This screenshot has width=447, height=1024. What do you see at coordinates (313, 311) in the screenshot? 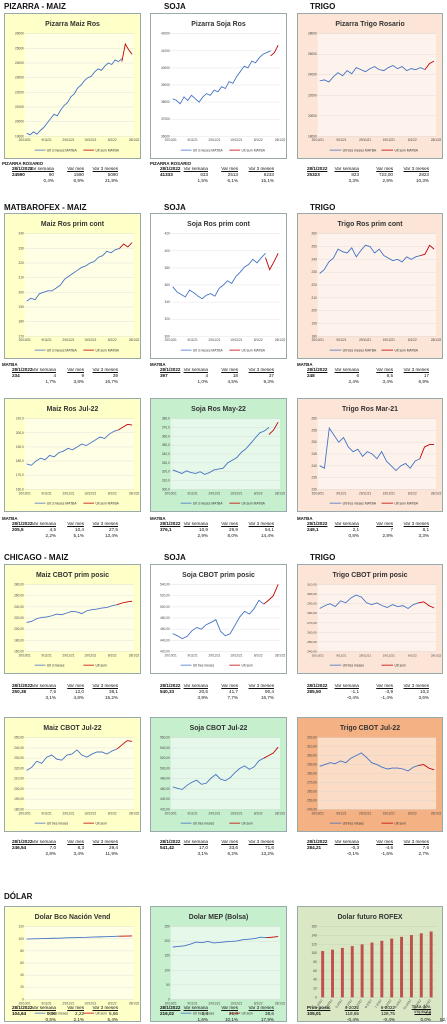
I see `y-tick-label: 200` at bounding box center [313, 311].